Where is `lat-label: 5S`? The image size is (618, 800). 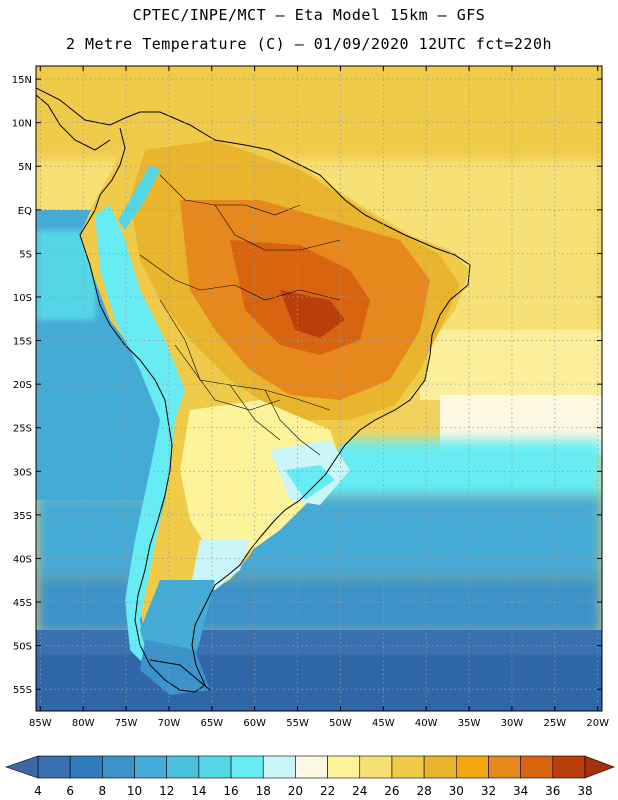
lat-label: 5S is located at coordinates (25, 254).